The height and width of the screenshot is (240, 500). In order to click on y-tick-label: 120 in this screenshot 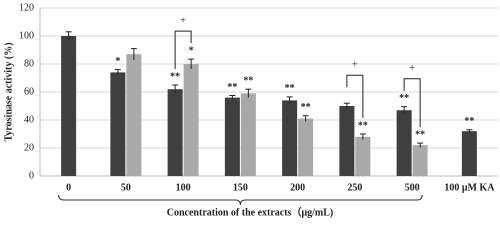, I will do `click(26, 7)`.